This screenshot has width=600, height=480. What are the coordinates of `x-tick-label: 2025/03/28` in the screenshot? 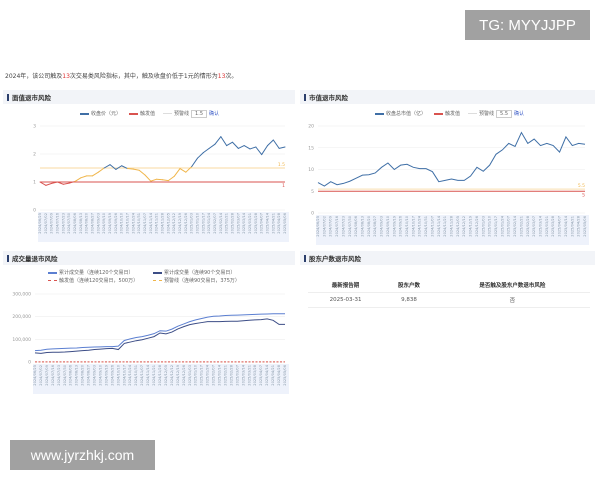 It's located at (553, 225).